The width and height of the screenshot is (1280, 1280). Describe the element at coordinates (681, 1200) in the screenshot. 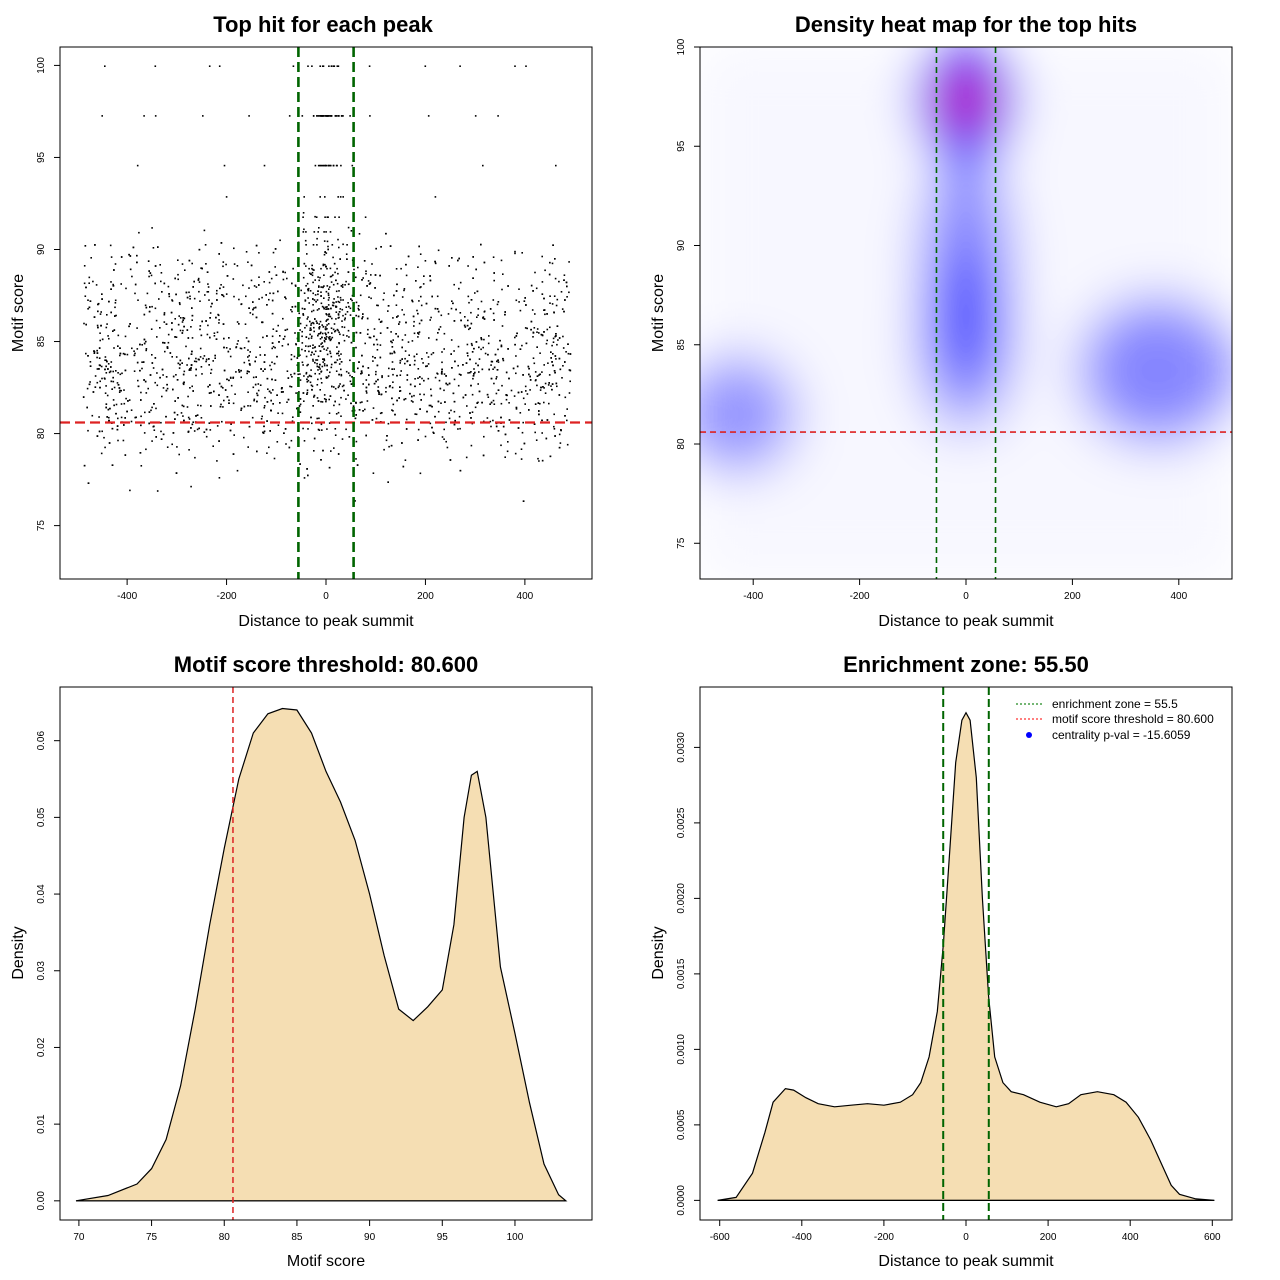

I see `y-tick-label: 0.0000` at that location.